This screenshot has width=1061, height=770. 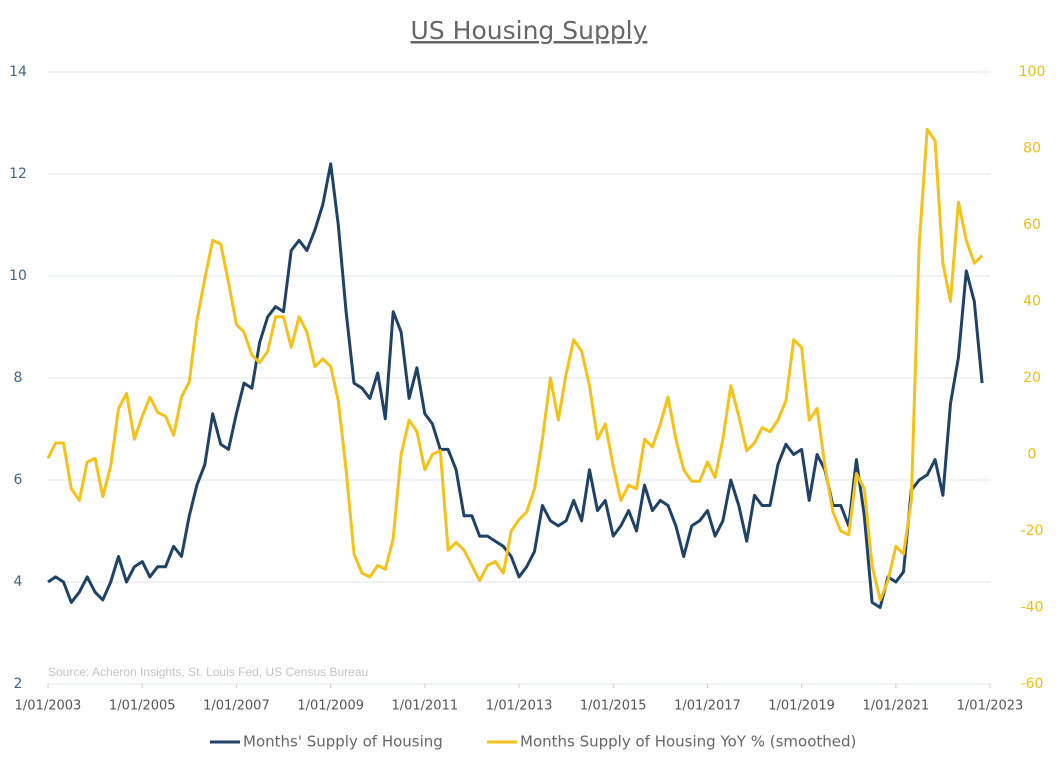 I want to click on y-tick-label: 10, so click(x=18, y=276).